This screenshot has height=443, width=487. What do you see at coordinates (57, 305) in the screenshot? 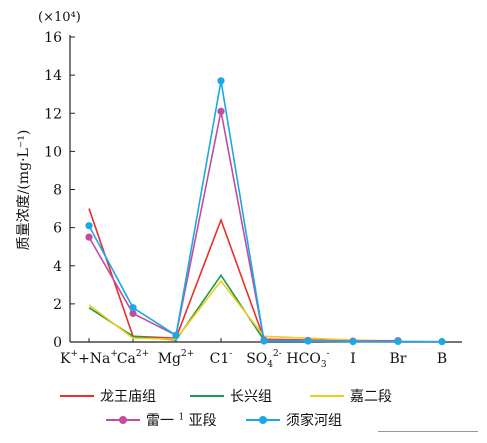
I see `y-tick-label: 2` at bounding box center [57, 305].